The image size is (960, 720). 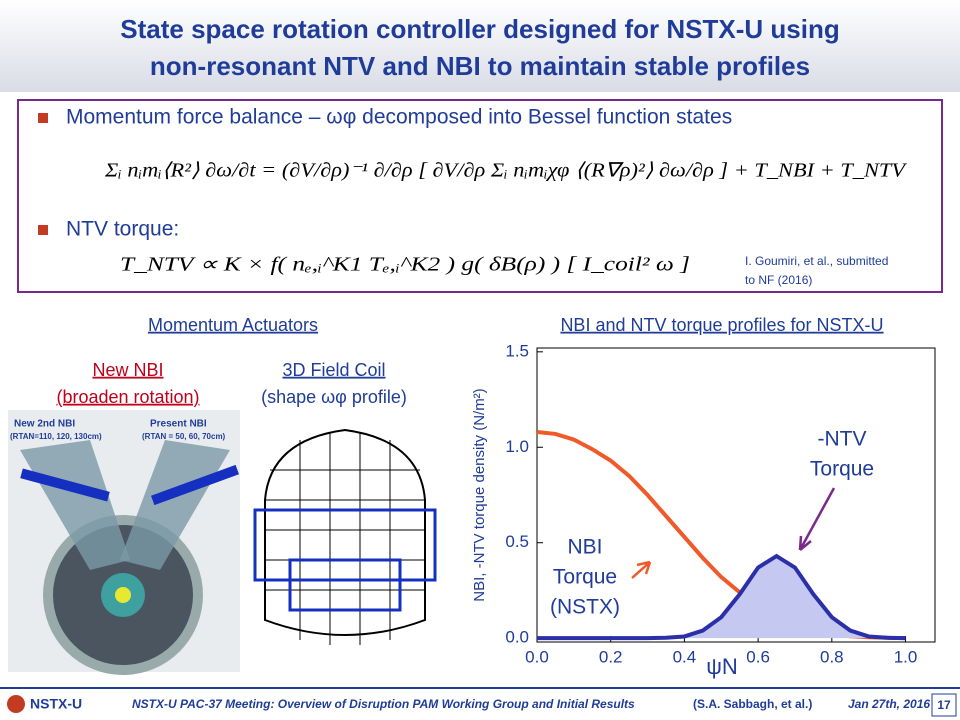 What do you see at coordinates (334, 397) in the screenshot?
I see `label: (shape ωφ profile)` at bounding box center [334, 397].